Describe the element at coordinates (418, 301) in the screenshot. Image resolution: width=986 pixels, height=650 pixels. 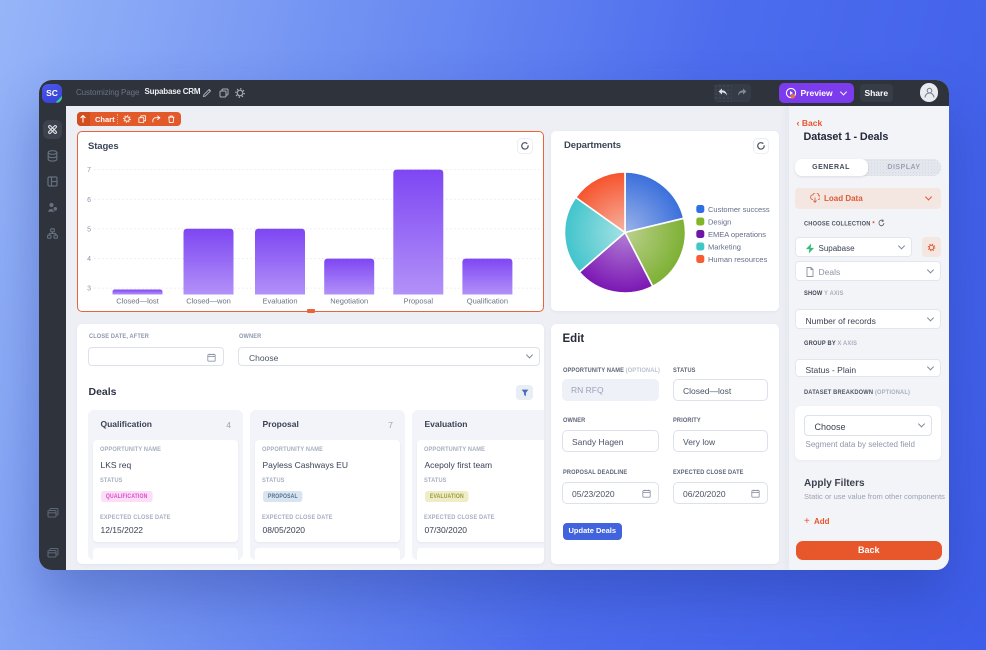
I see `svg-text: Proposal` at that location.